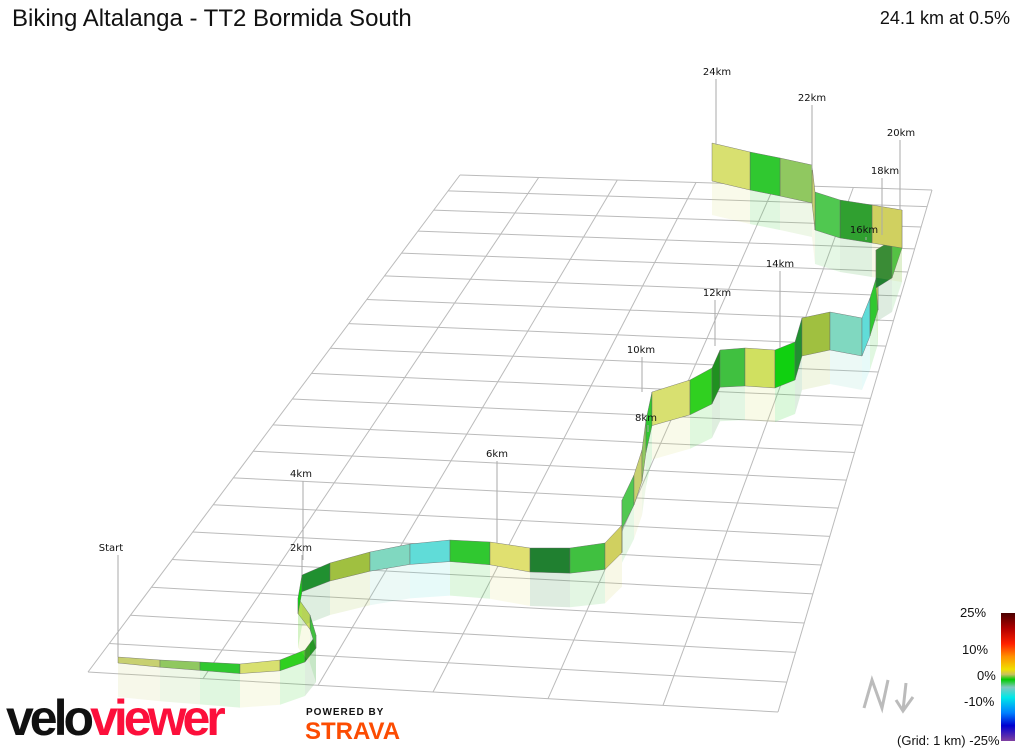 This screenshot has height=750, width=1024. I want to click on legend-0: 0%, so click(986, 675).